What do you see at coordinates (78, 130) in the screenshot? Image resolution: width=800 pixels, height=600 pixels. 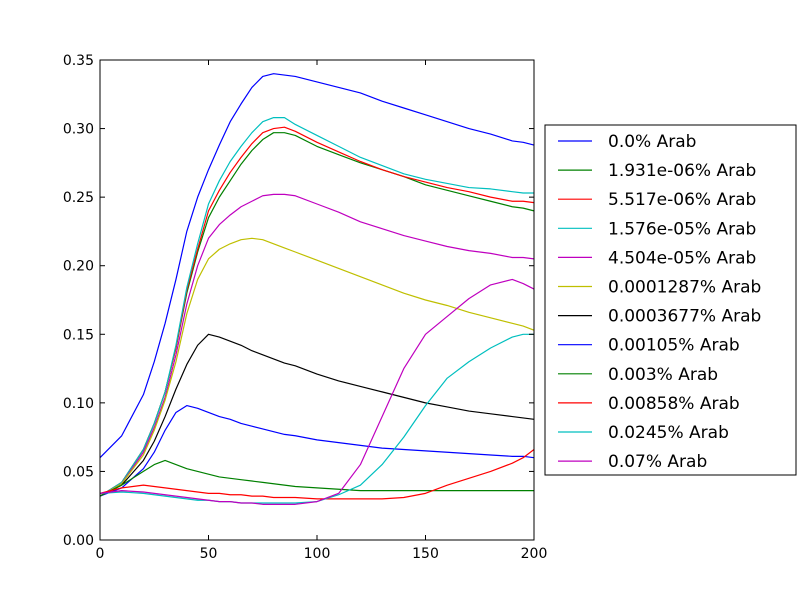 I see `y-tick-label: 0.30` at bounding box center [78, 130].